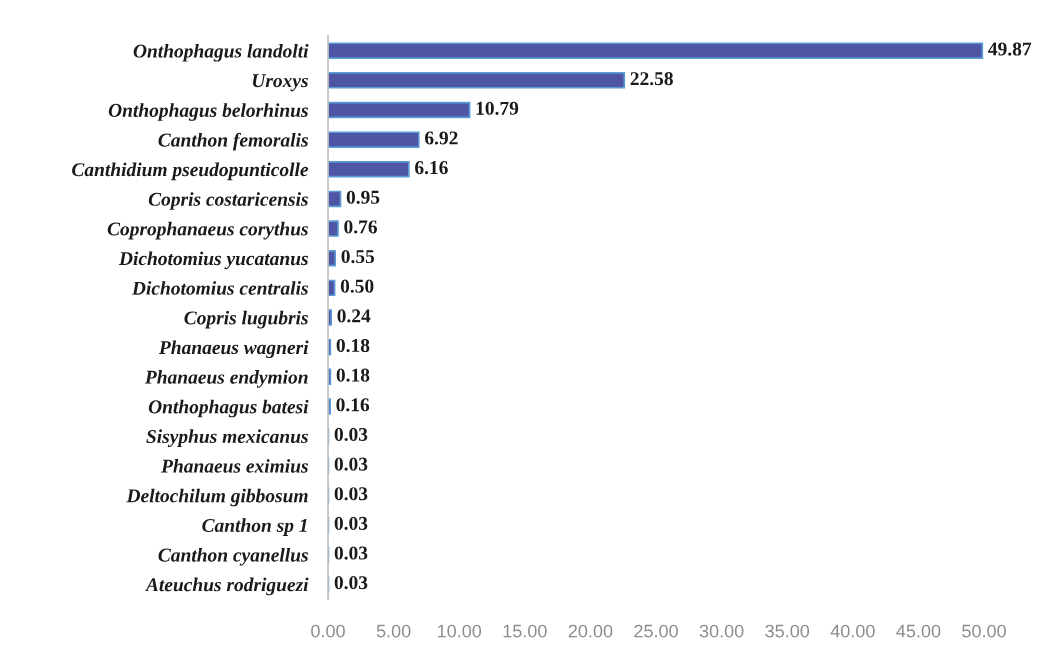  What do you see at coordinates (918, 631) in the screenshot?
I see `x-tick-label: 45.00` at bounding box center [918, 631].